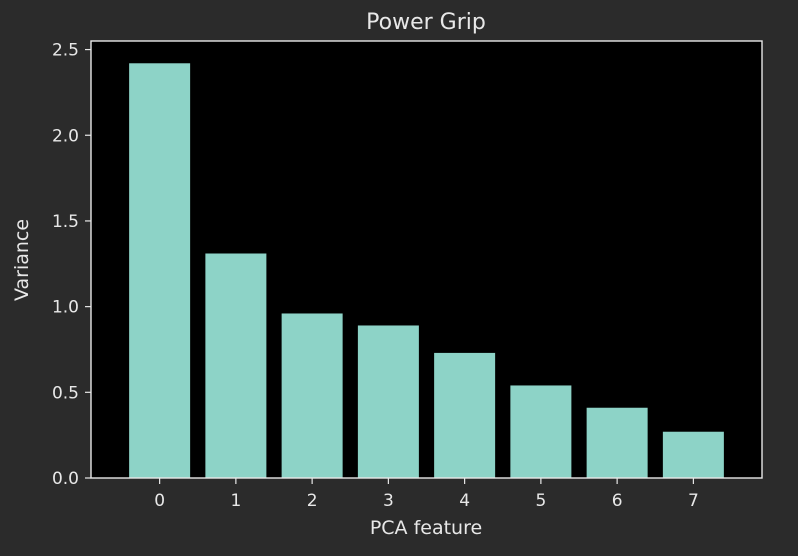  Describe the element at coordinates (464, 501) in the screenshot. I see `x-tick-label: 4` at that location.